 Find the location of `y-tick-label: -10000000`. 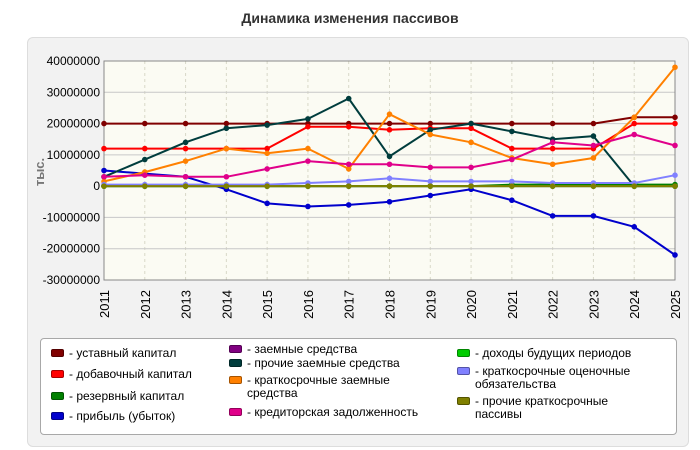

y-tick-label: -10000000 is located at coordinates (72, 217).